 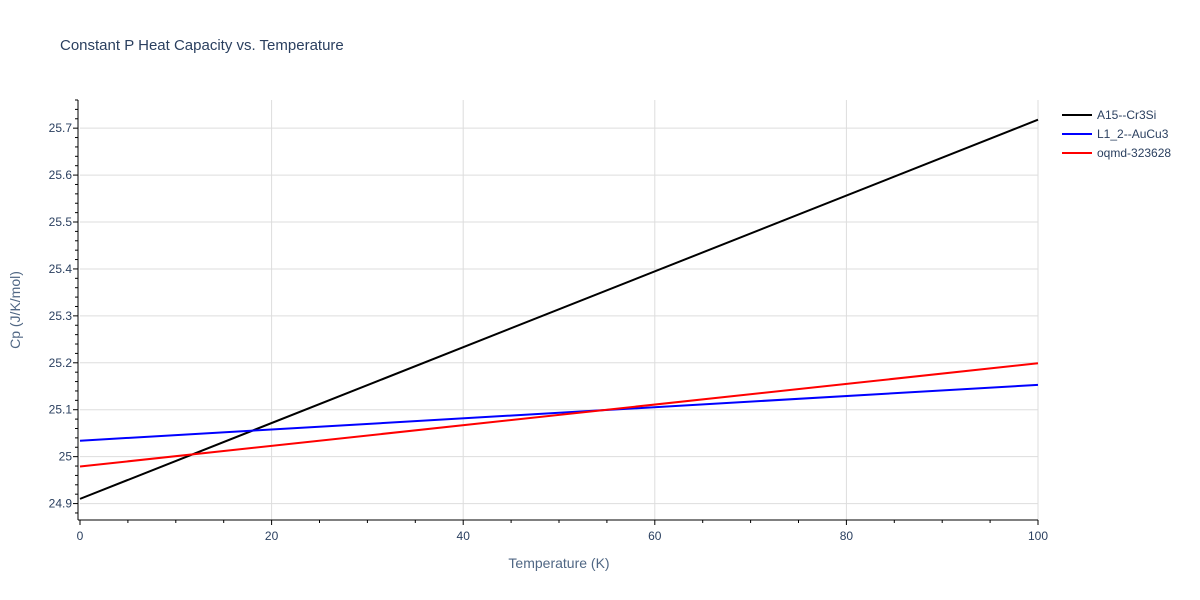 I want to click on legend-label: L1_2--AuCu3, so click(x=1133, y=134).